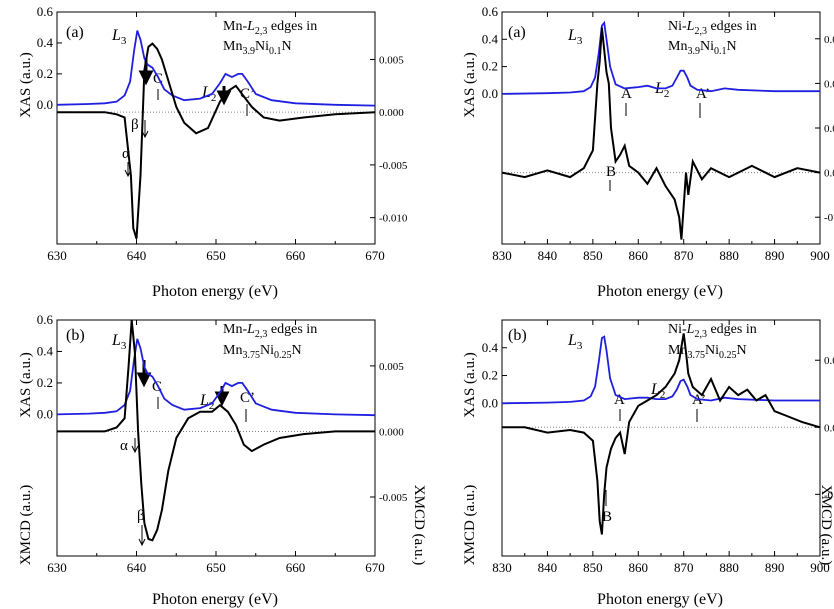  I want to click on arrow-alpha-icon, so click(135, 446).